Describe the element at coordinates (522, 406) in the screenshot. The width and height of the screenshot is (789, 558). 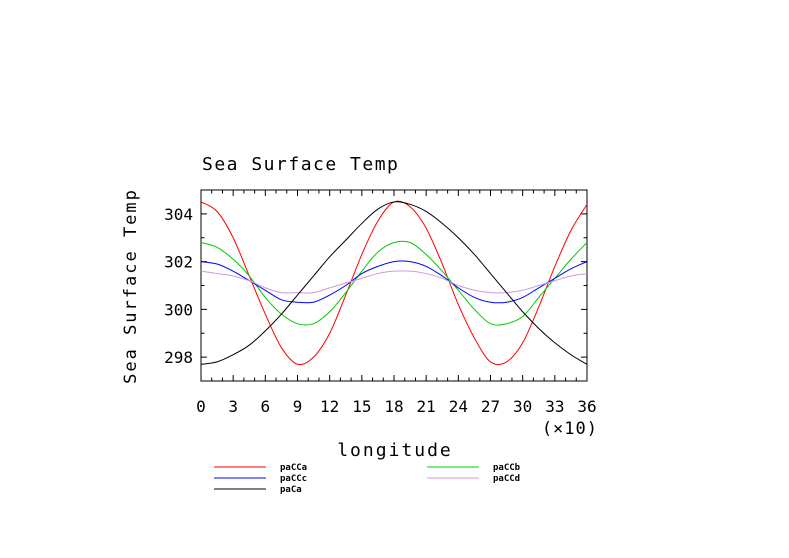
I see `x-tick-label: 30` at that location.